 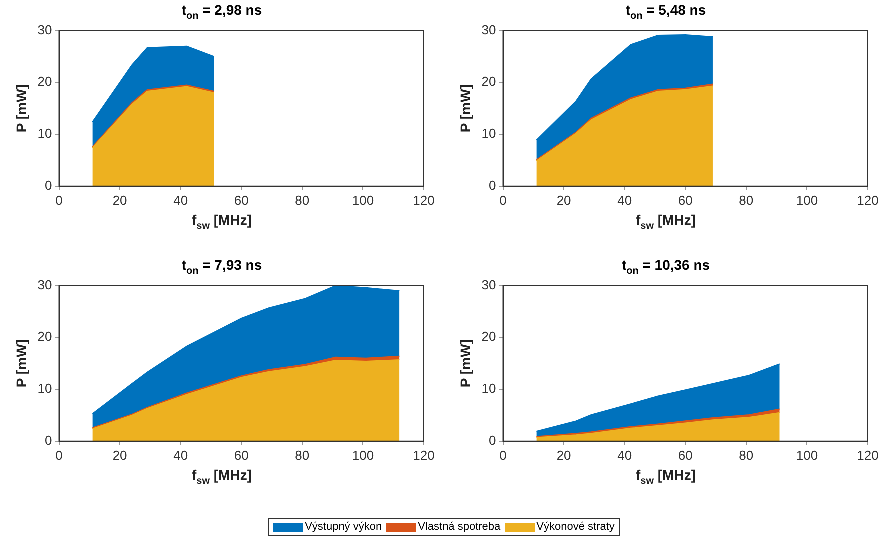 What do you see at coordinates (575, 527) in the screenshot?
I see `legend-label: Výkonové straty` at bounding box center [575, 527].